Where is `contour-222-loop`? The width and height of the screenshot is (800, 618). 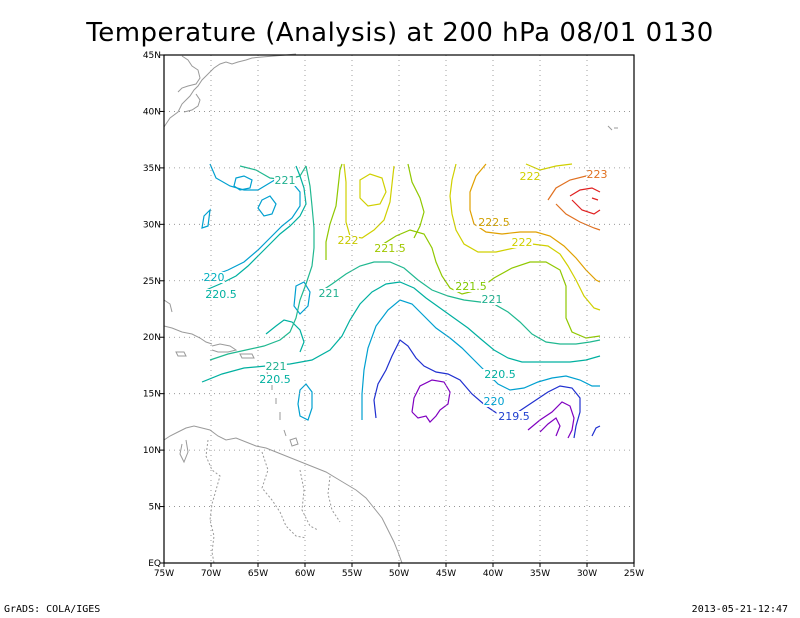
contour-222-loop is located at coordinates (373, 190).